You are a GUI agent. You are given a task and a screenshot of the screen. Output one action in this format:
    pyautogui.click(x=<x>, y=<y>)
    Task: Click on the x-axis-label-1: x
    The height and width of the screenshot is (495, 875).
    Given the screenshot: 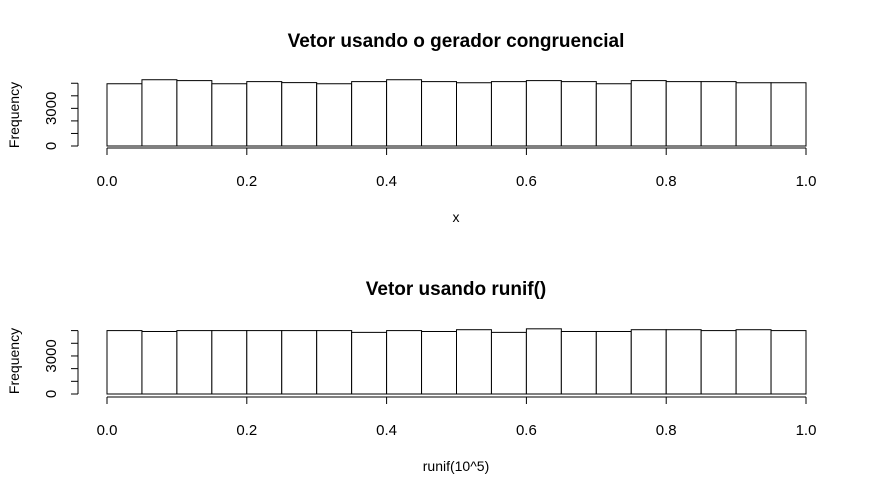 What is the action you would take?
    pyautogui.click(x=456, y=217)
    